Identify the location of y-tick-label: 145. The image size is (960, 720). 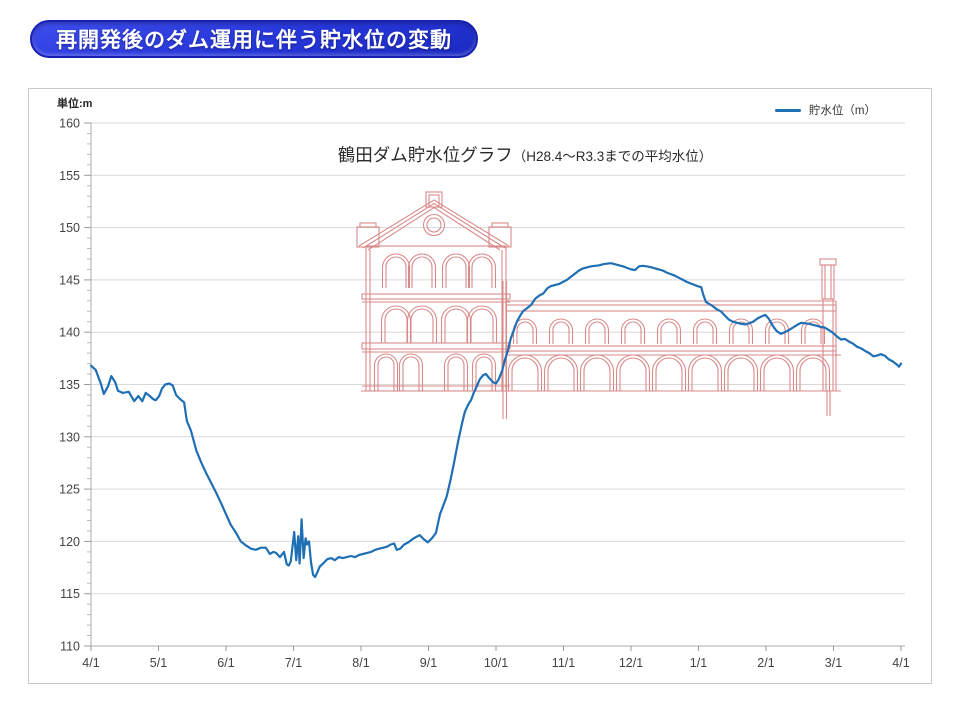
(69, 280).